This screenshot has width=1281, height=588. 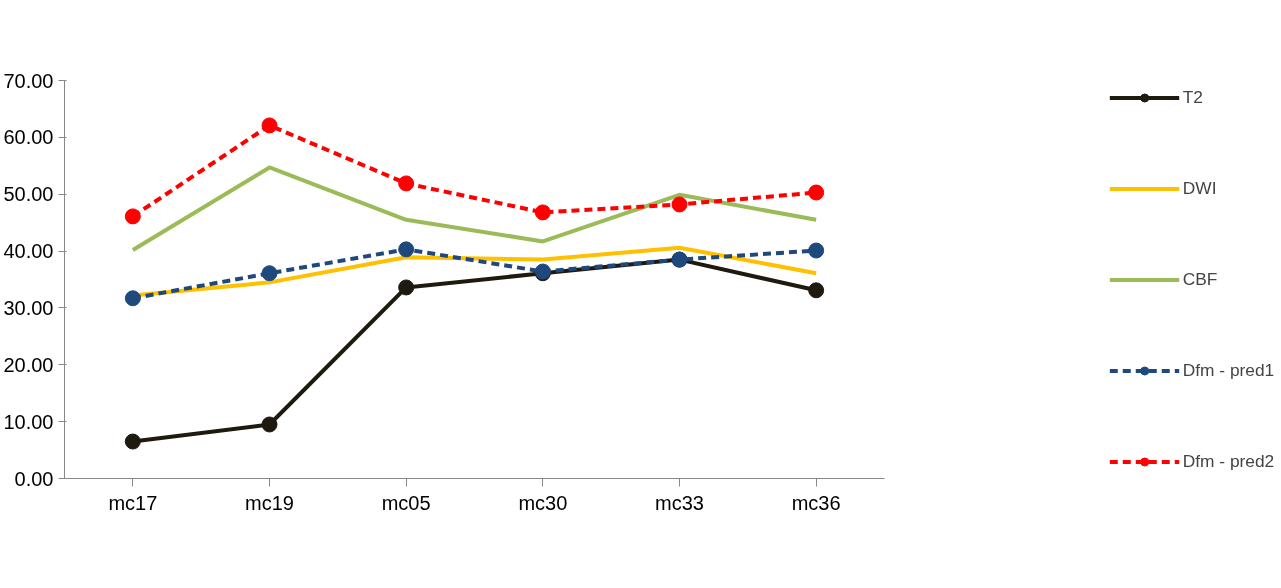 What do you see at coordinates (269, 502) in the screenshot?
I see `x-tick-label: mc19` at bounding box center [269, 502].